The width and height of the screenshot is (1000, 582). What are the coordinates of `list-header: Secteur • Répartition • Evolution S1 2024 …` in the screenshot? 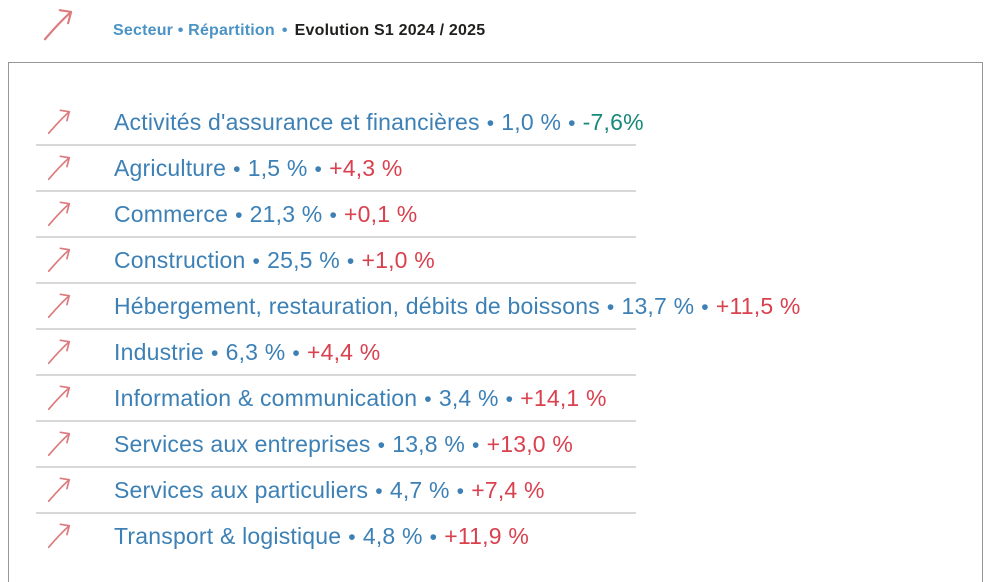 It's located at (500, 28).